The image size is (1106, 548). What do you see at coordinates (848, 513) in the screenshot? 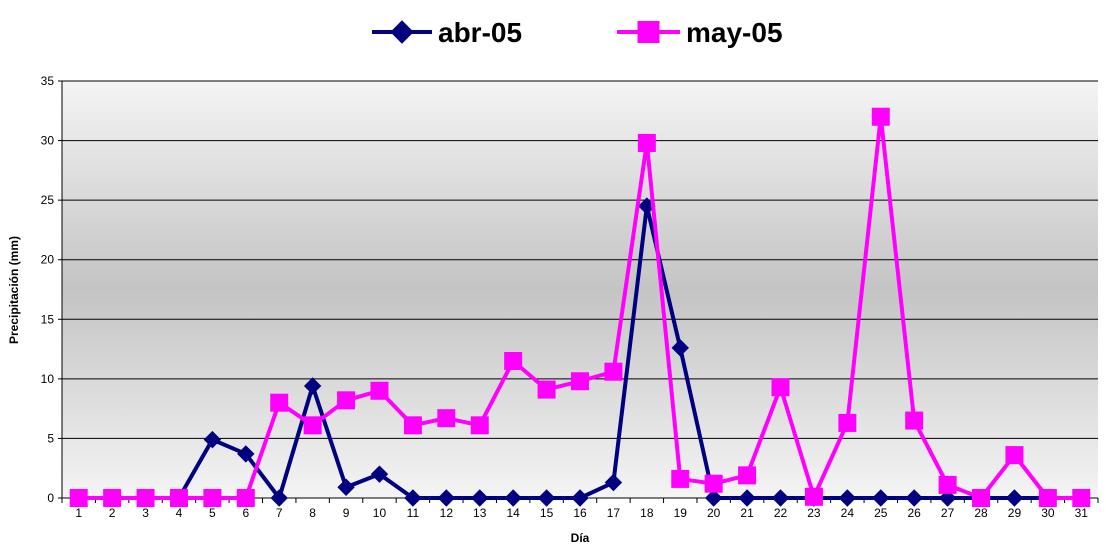
I see `x-tick-label: 24` at bounding box center [848, 513].